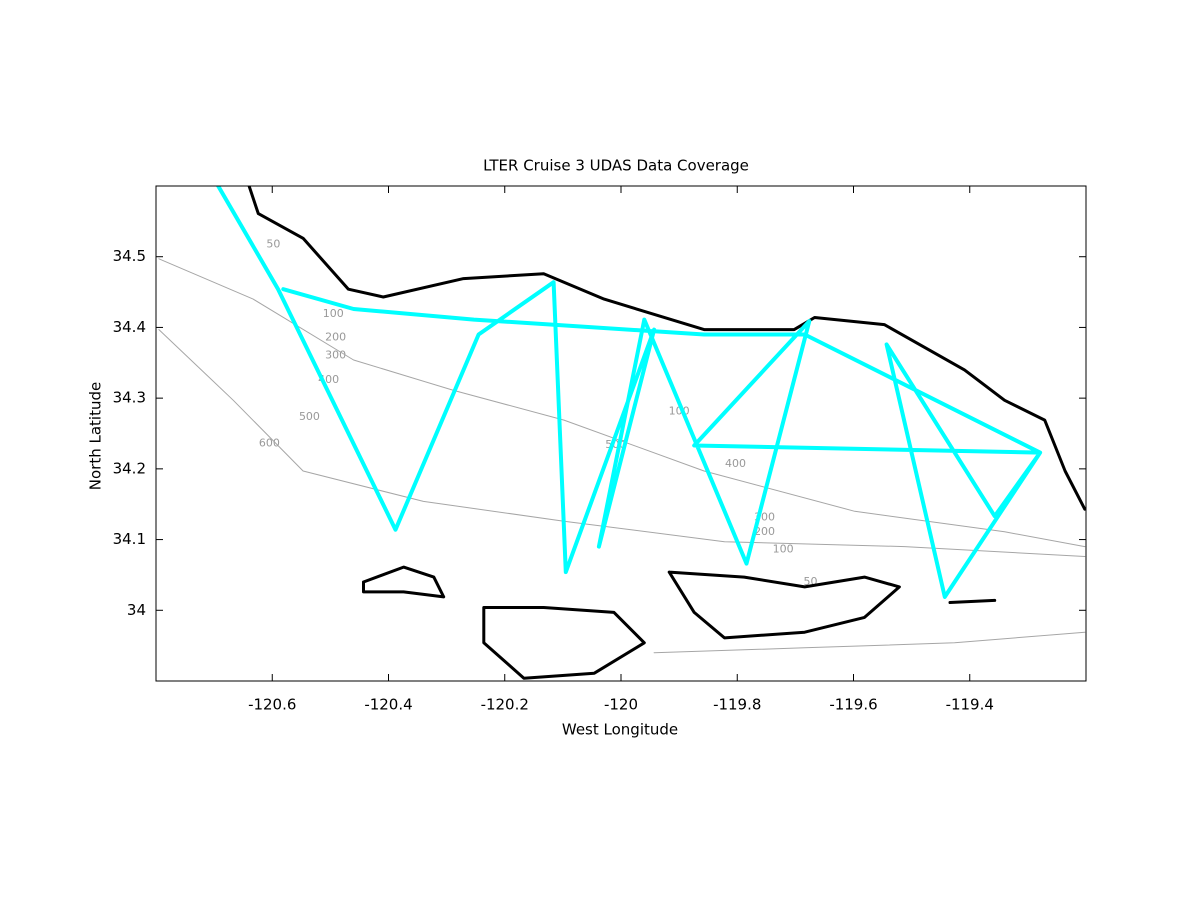 This screenshot has height=900, width=1200. What do you see at coordinates (273, 244) in the screenshot?
I see `contour-label: 50` at bounding box center [273, 244].